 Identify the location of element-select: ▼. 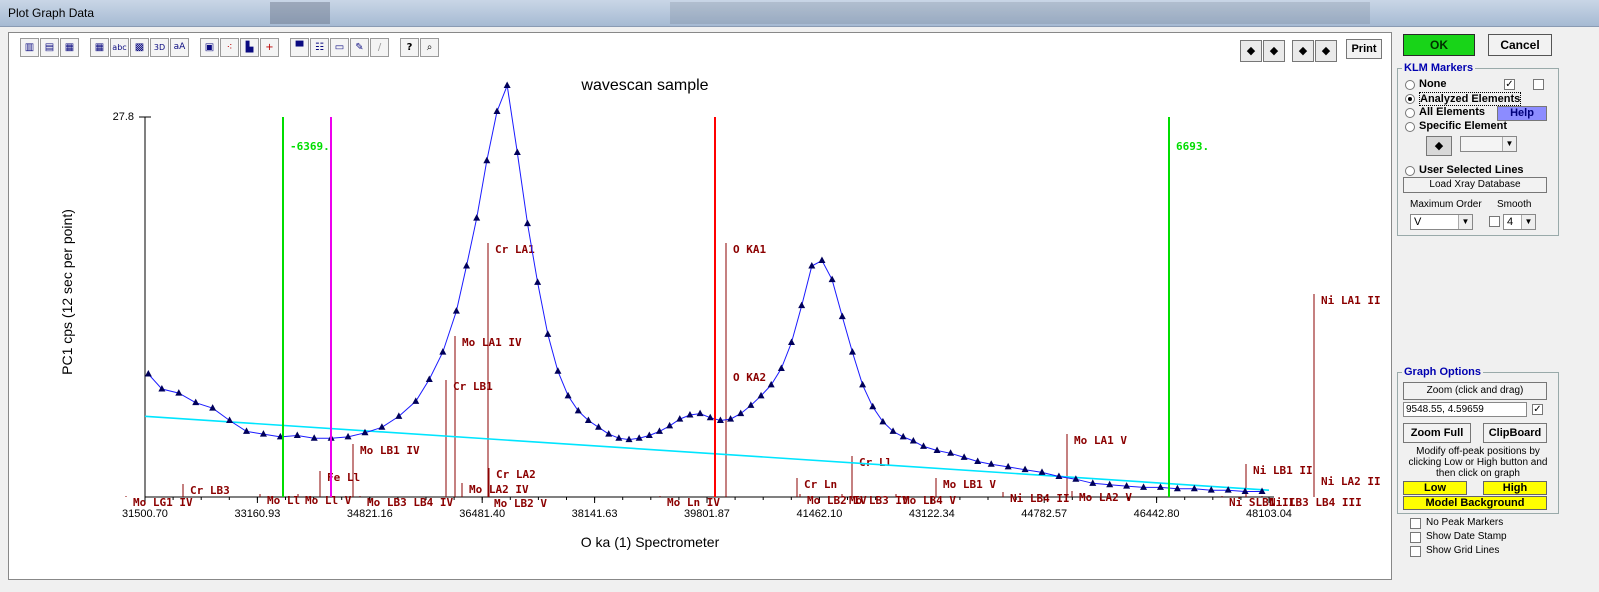
(1488, 144).